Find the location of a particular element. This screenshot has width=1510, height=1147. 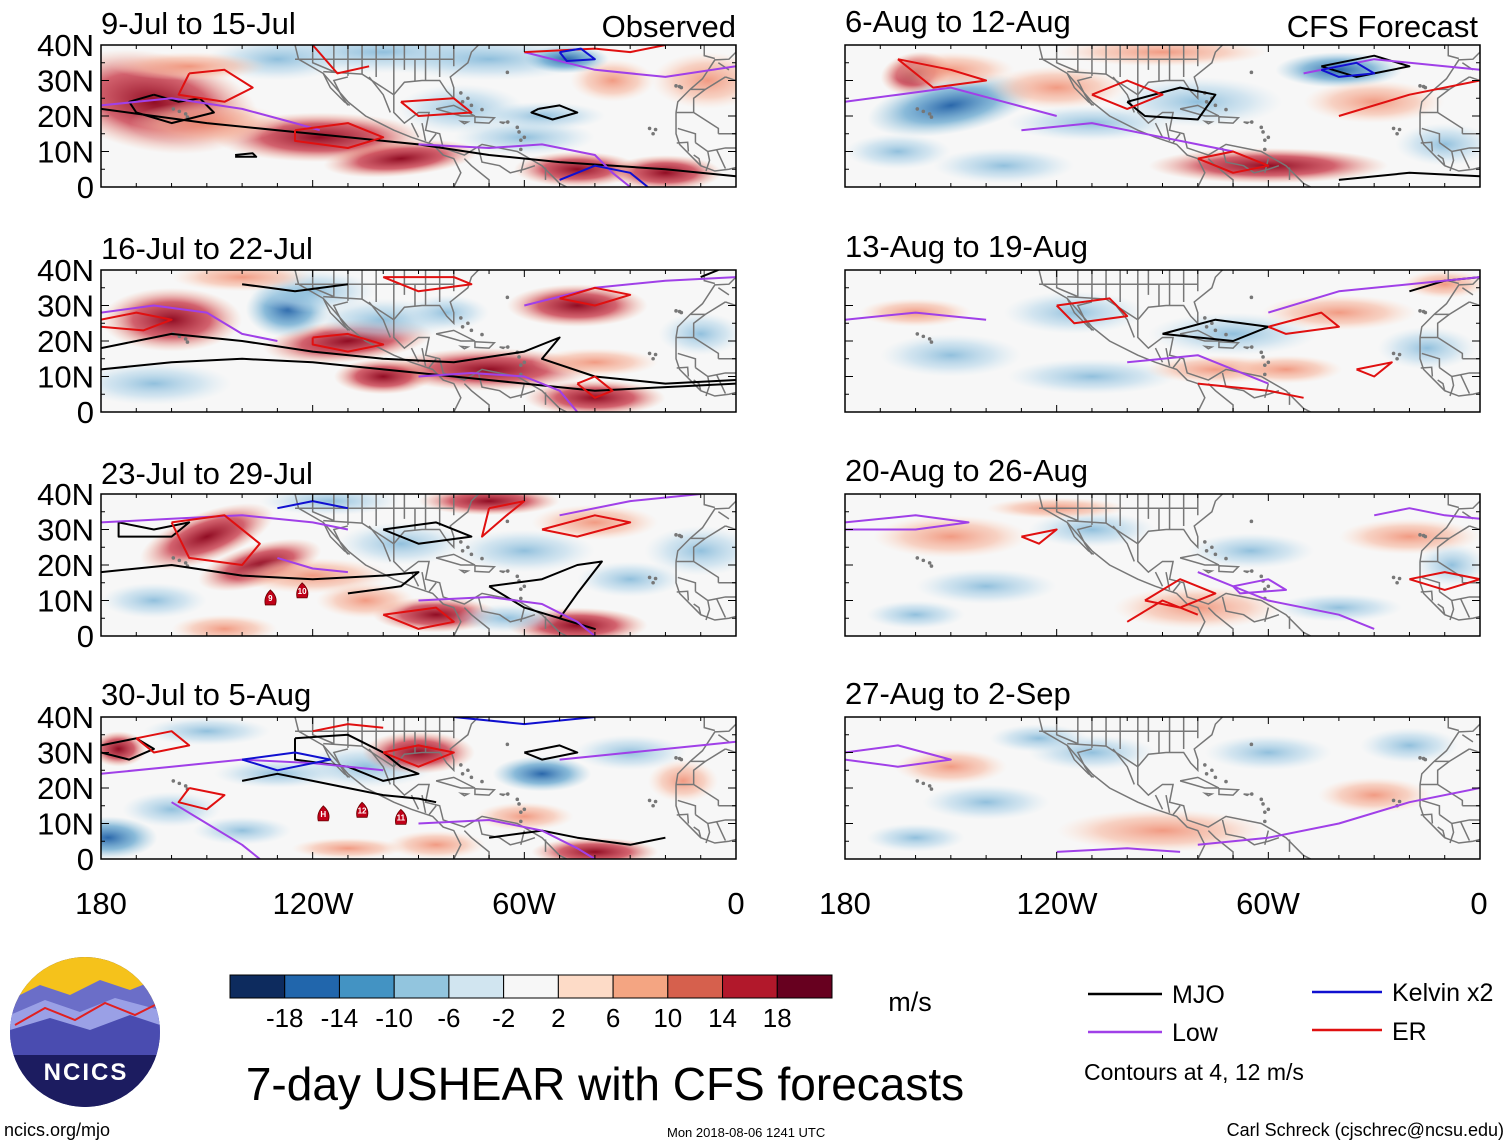

colorbar-tick-label: -18 is located at coordinates (285, 1018).